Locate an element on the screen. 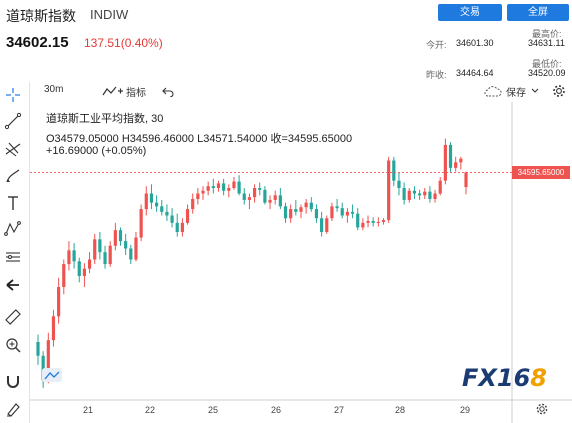 The image size is (572, 423). indicators-icon is located at coordinates (113, 91).